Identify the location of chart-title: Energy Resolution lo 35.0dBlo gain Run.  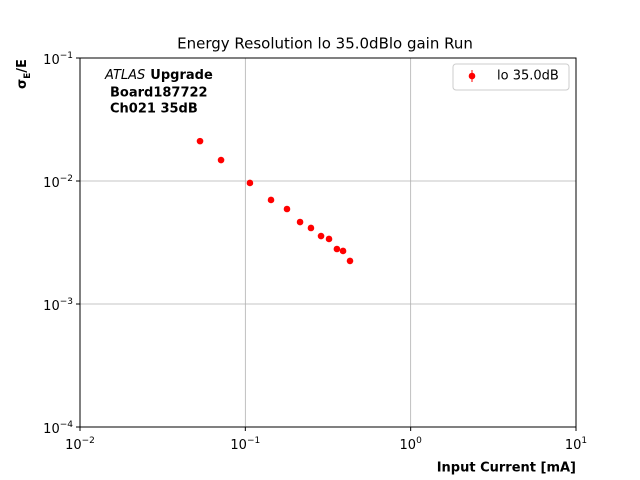
(325, 44).